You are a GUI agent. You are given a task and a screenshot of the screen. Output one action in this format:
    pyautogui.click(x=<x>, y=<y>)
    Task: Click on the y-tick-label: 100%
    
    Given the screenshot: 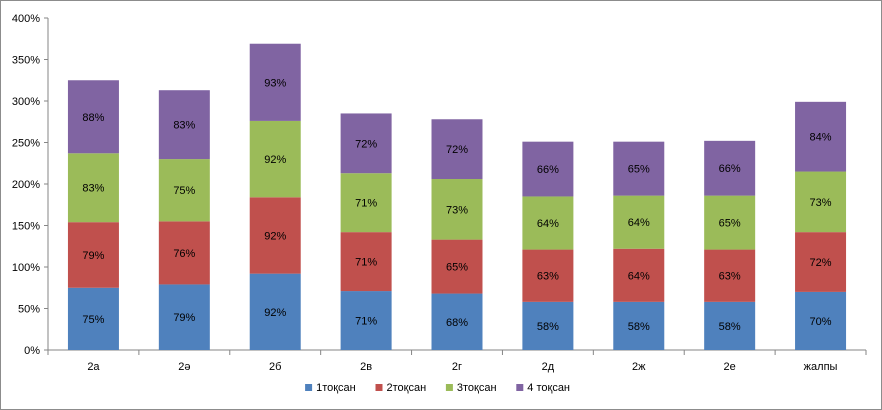 What is the action you would take?
    pyautogui.click(x=26, y=268)
    